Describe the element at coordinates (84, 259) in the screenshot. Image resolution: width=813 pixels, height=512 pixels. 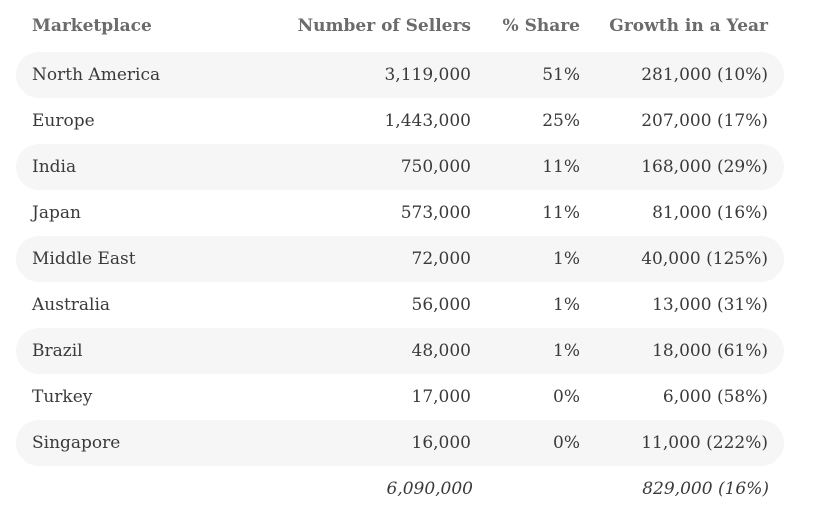
I see `marketplace-cell: Middle East` at that location.